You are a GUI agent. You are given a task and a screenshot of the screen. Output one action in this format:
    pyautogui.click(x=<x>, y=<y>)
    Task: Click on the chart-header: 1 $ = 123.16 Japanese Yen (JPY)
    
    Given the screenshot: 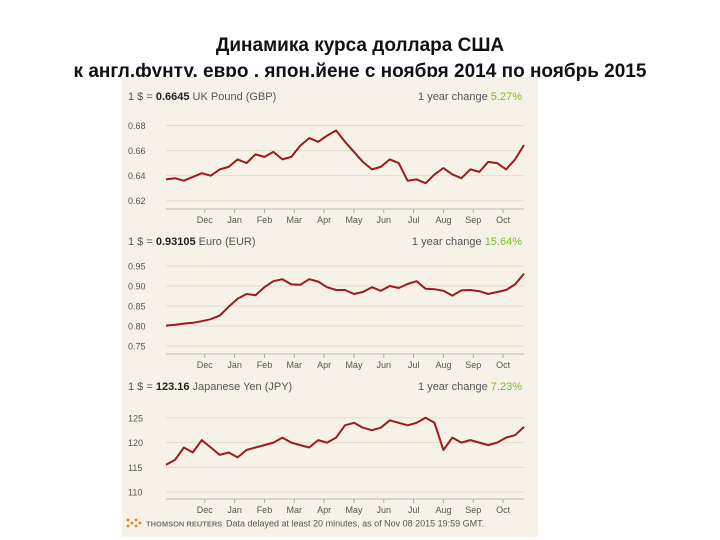 What is the action you would take?
    pyautogui.click(x=210, y=387)
    